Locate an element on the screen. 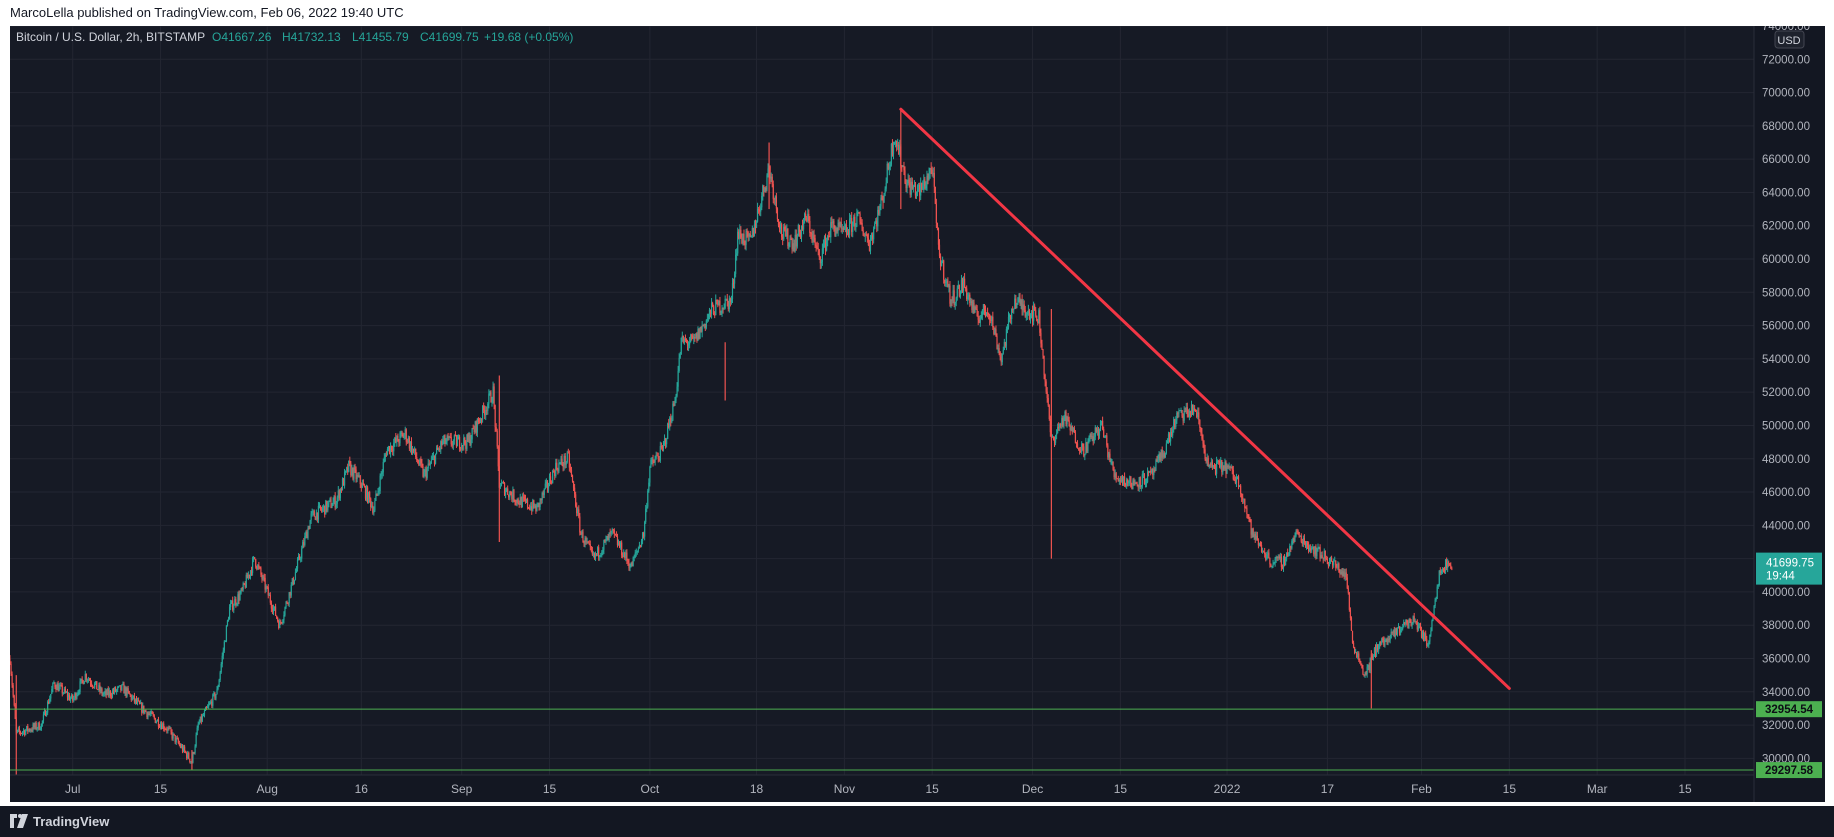 The width and height of the screenshot is (1834, 837). price-scale-bg is located at coordinates (1789, 414).